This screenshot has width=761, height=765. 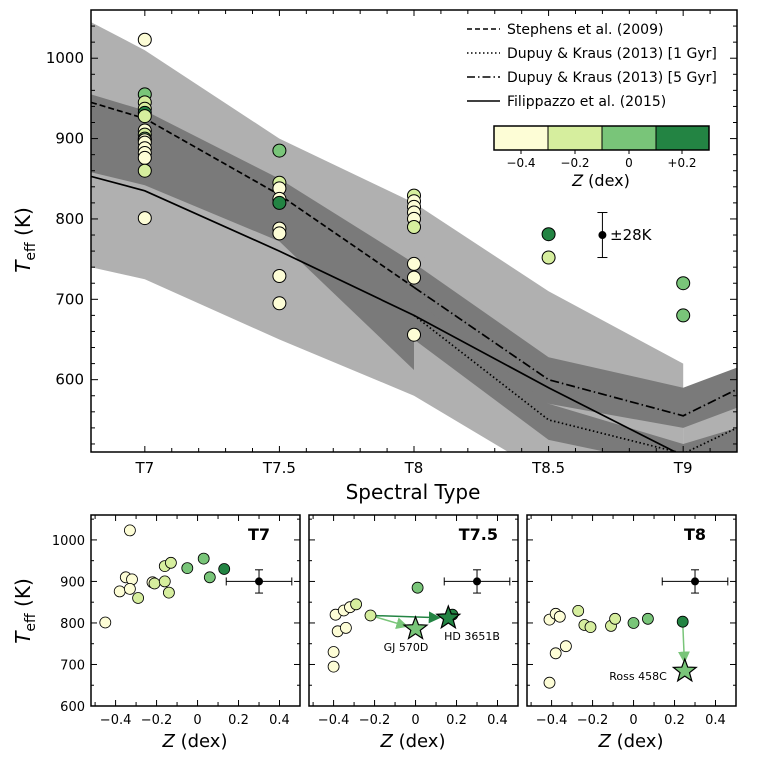 What do you see at coordinates (259, 534) in the screenshot?
I see `panel-title: T7` at bounding box center [259, 534].